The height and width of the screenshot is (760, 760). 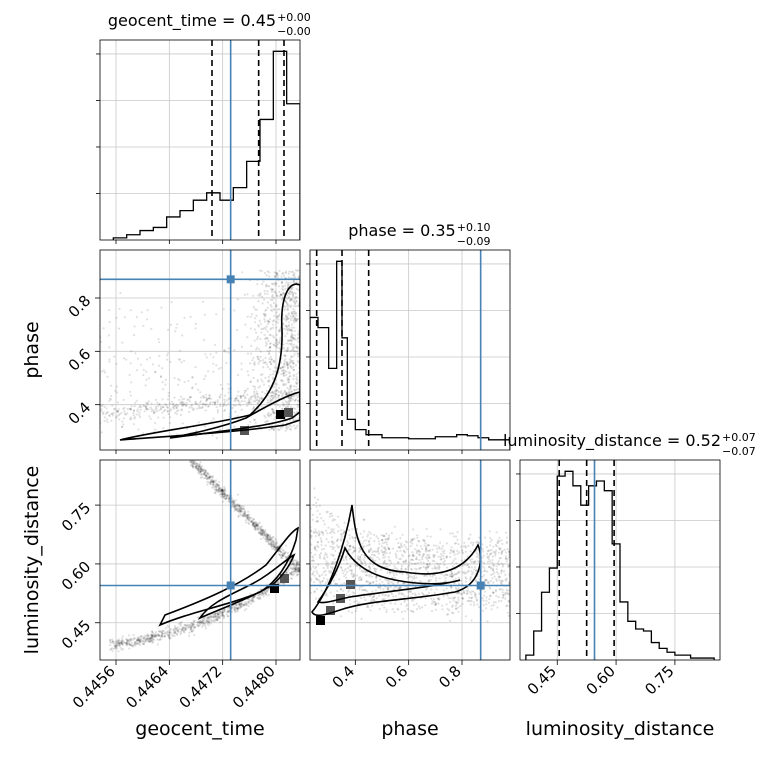 I want to click on density-contour, so click(x=246, y=586).